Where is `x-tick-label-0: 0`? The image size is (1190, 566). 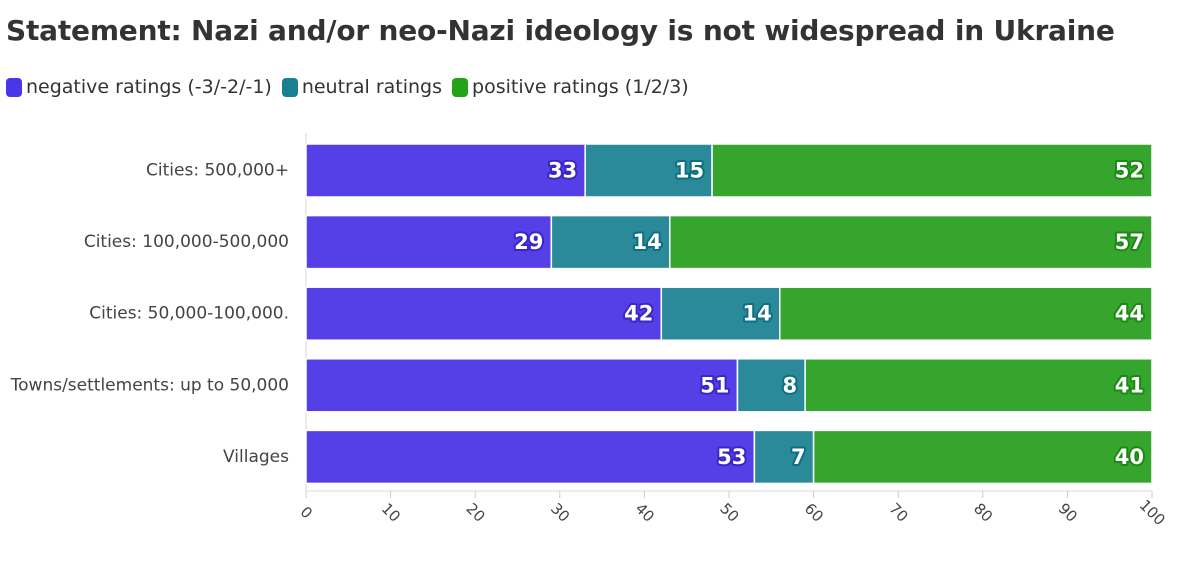 x-tick-label-0: 0 is located at coordinates (306, 512).